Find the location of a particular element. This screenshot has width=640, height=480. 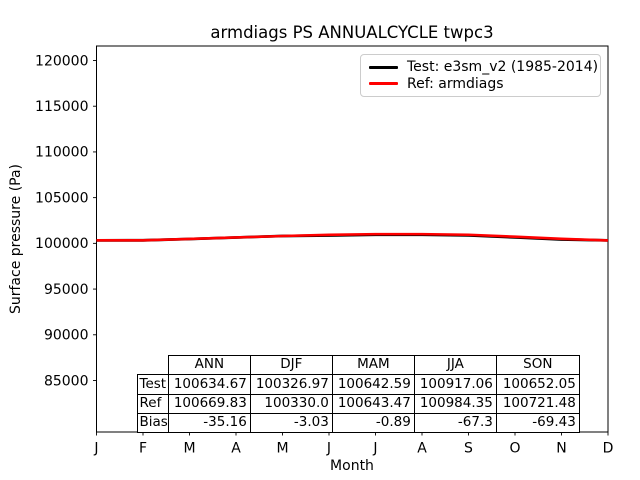

legend-item-test: Test: e3sm_v2 (1985-2014) is located at coordinates (483, 67).